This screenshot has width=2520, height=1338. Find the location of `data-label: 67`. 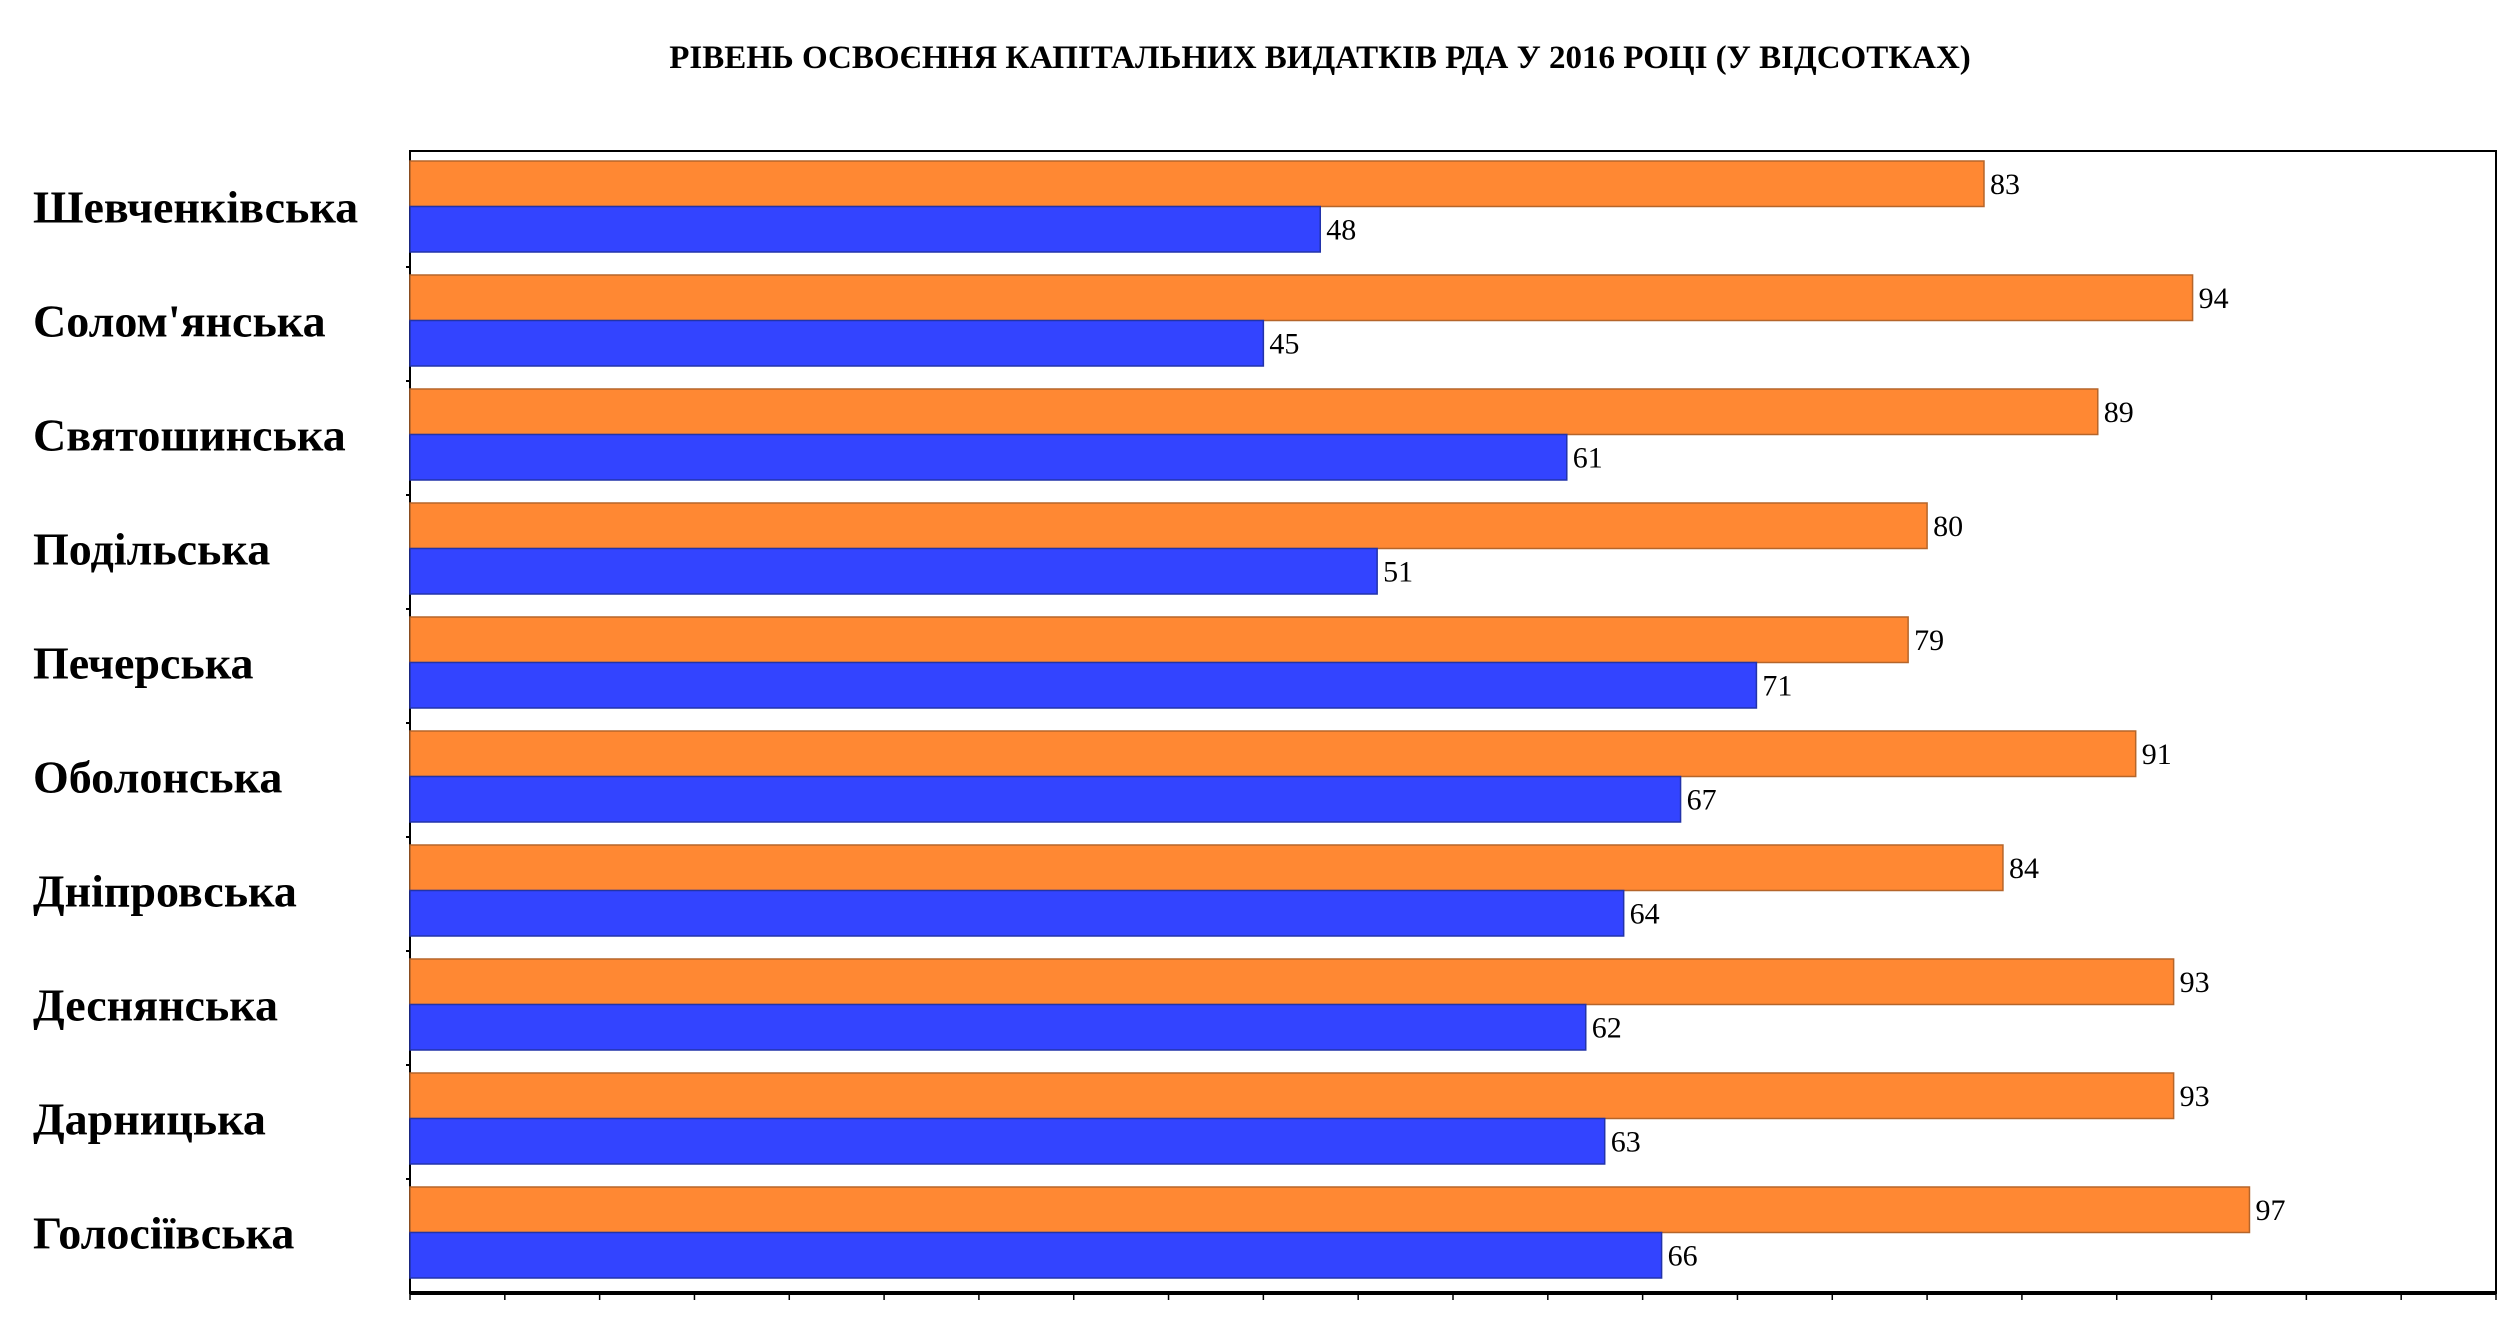

data-label: 67 is located at coordinates (1702, 799).